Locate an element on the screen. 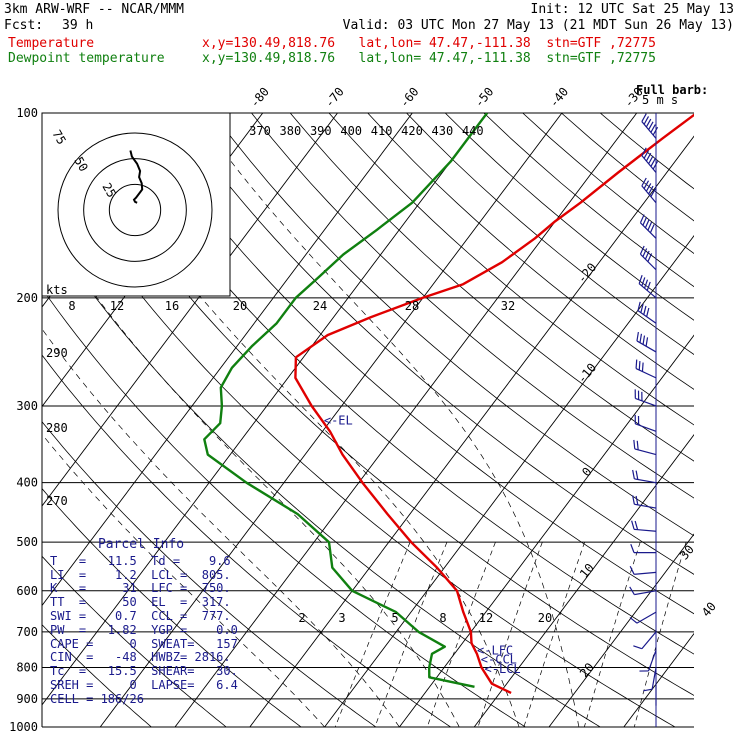  theta-top-label: 420 is located at coordinates (412, 131).